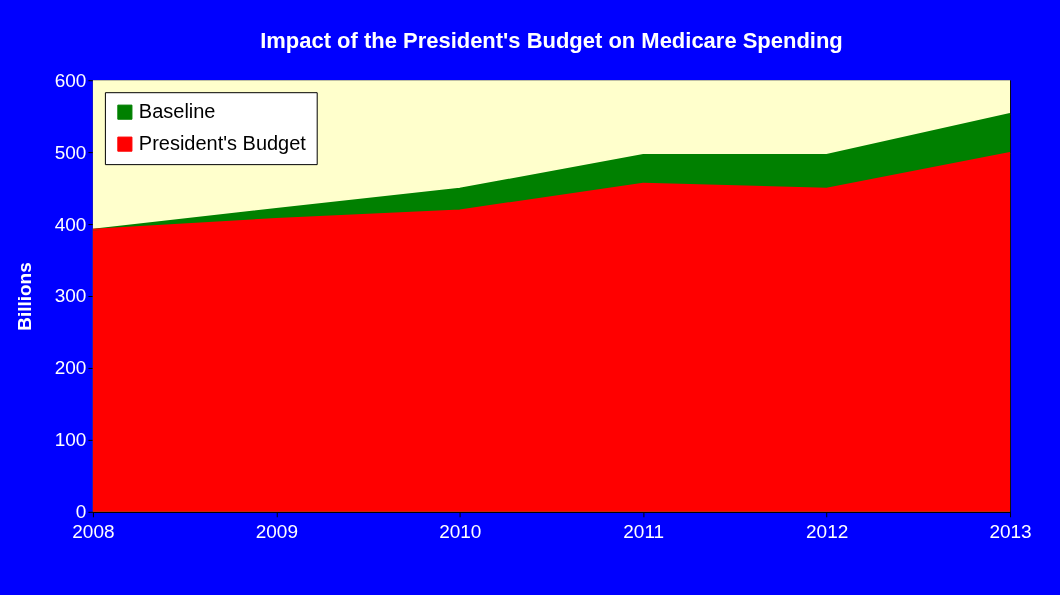  What do you see at coordinates (276, 532) in the screenshot?
I see `x-tick-label: 2009` at bounding box center [276, 532].